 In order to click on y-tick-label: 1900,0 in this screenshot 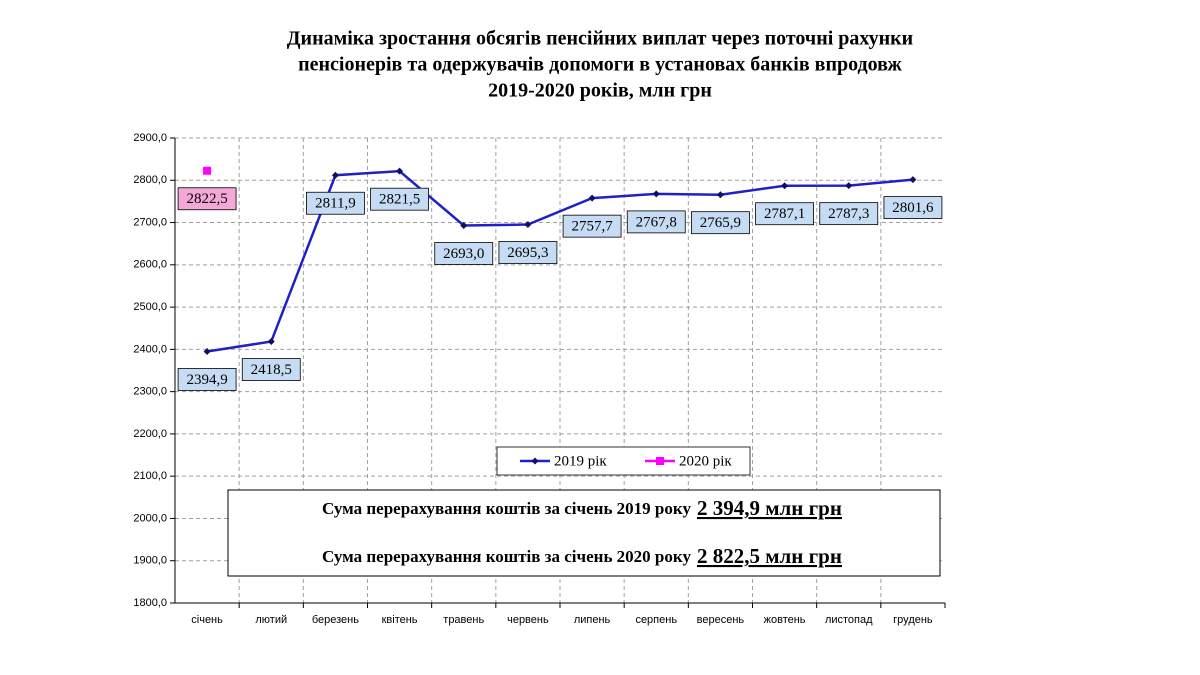, I will do `click(150, 561)`.